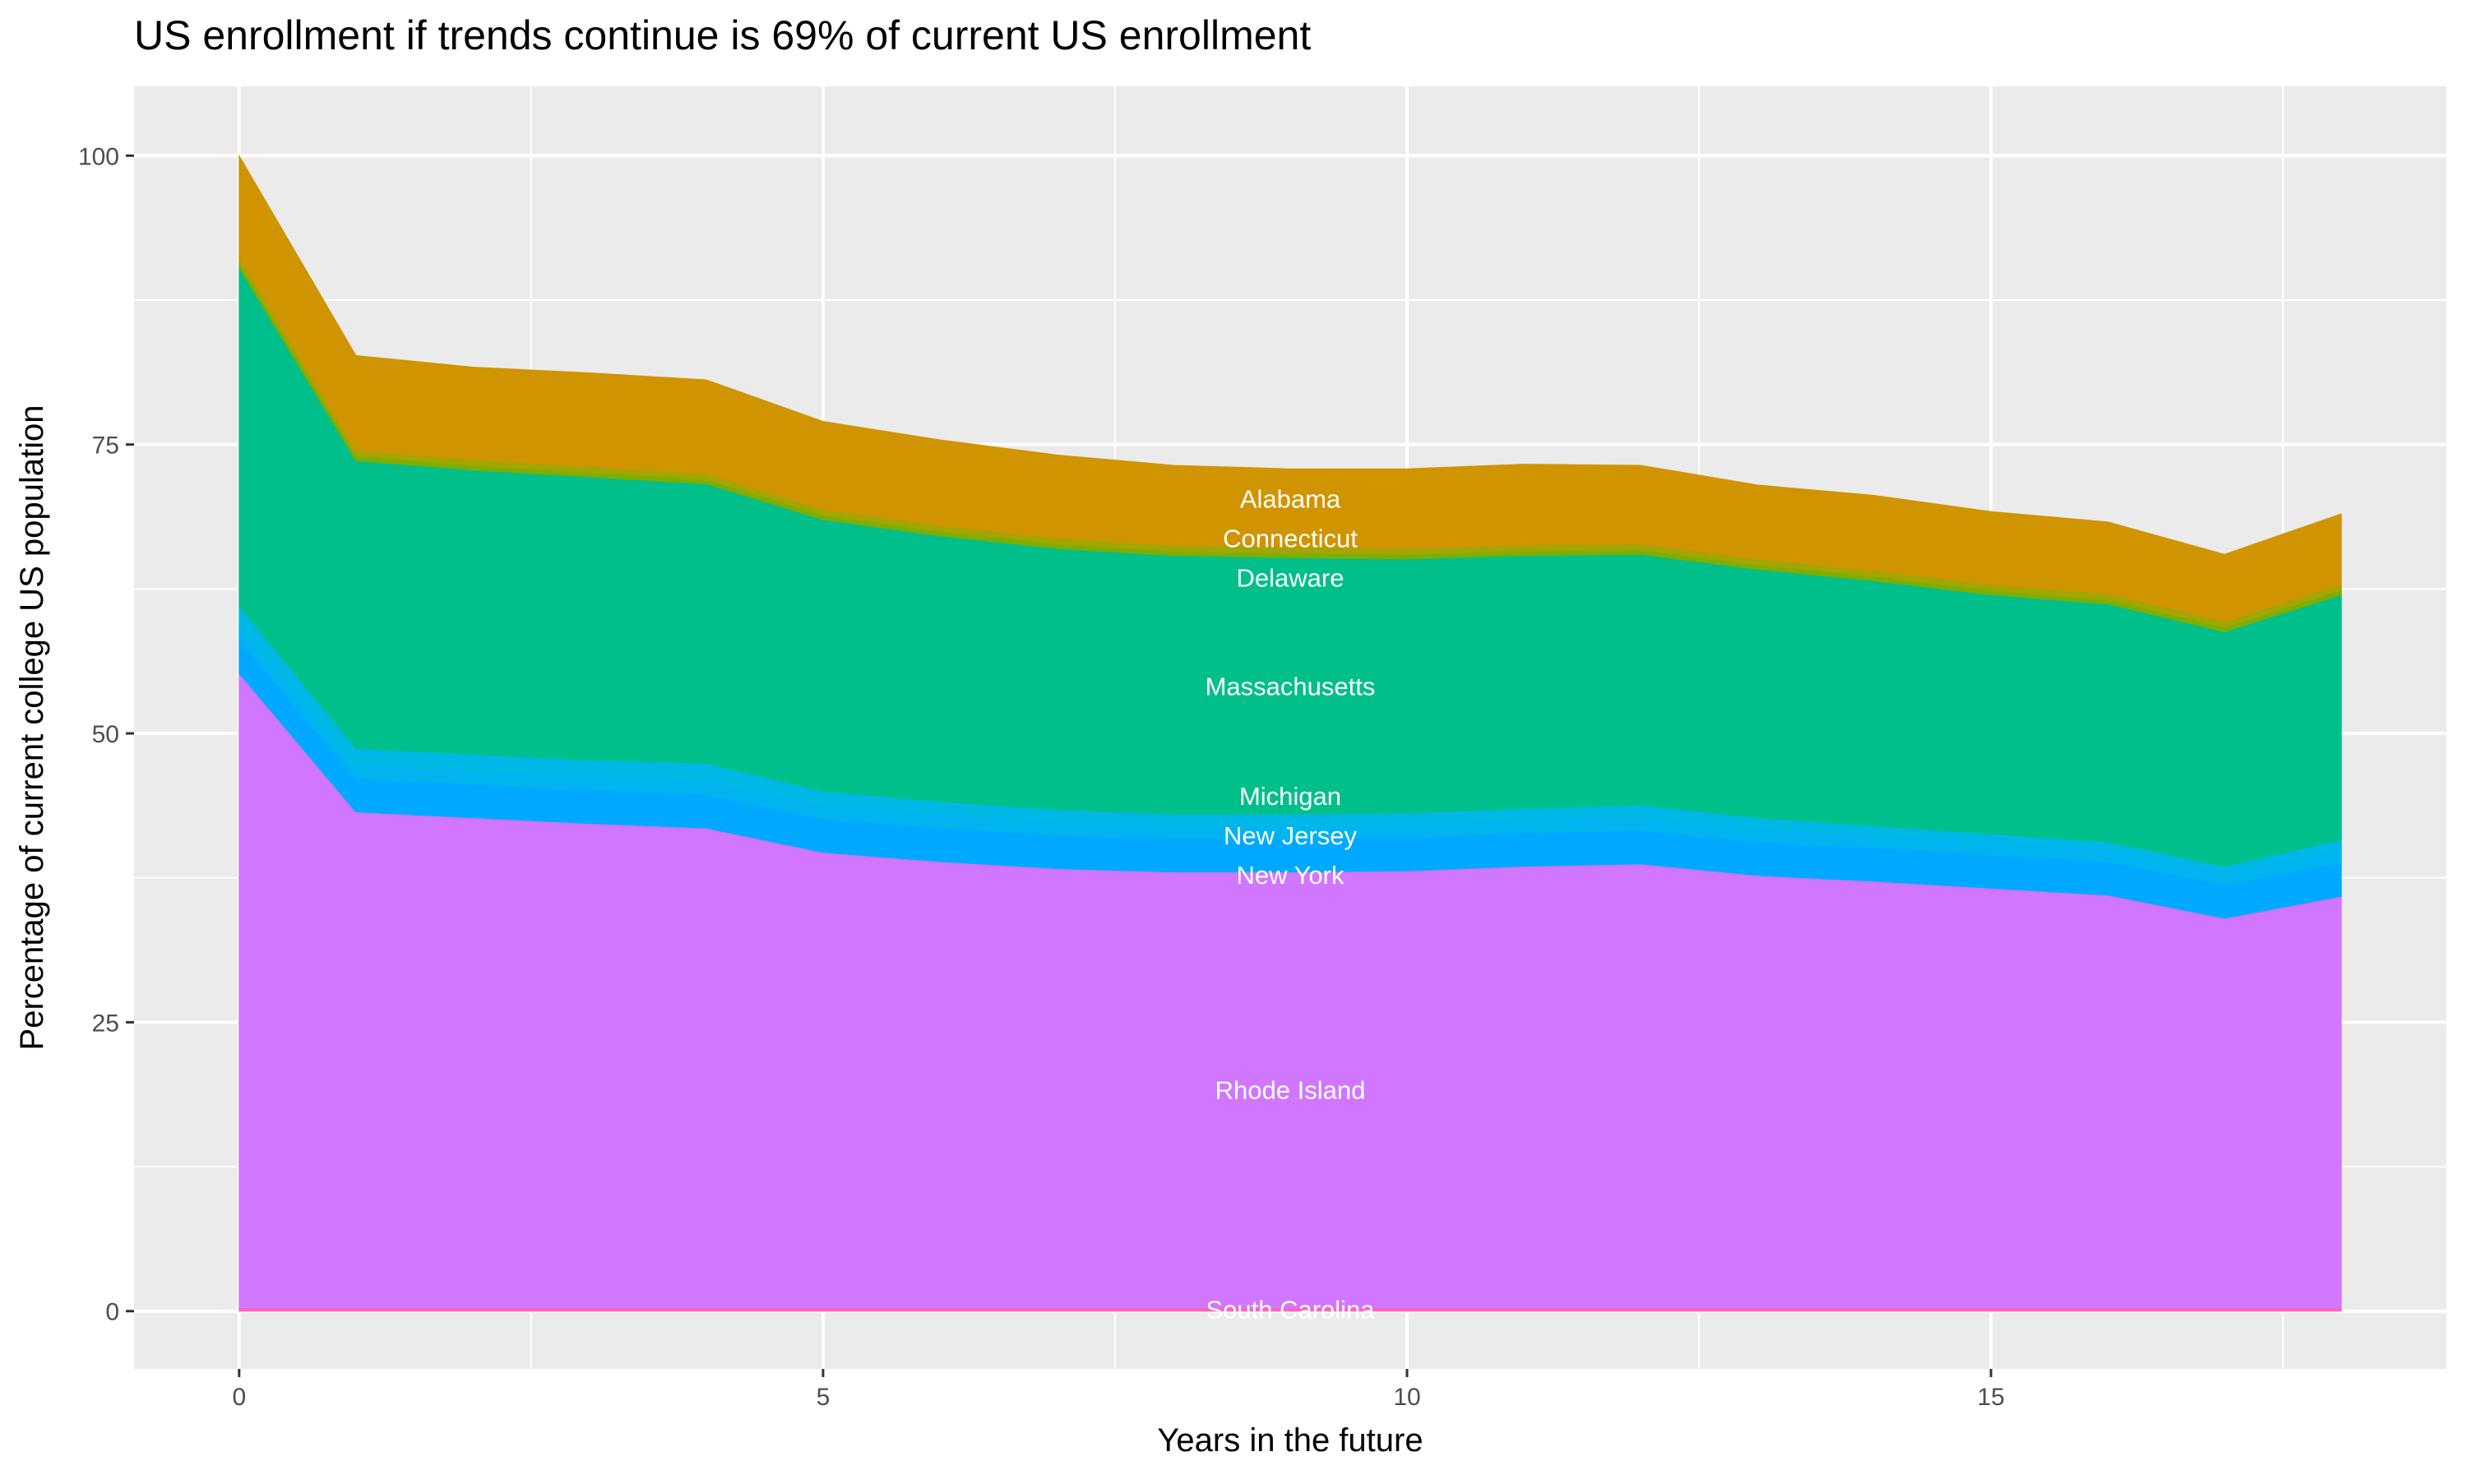 The width and height of the screenshot is (2467, 1484). Describe the element at coordinates (1990, 1398) in the screenshot. I see `x-tick-label: 15` at that location.